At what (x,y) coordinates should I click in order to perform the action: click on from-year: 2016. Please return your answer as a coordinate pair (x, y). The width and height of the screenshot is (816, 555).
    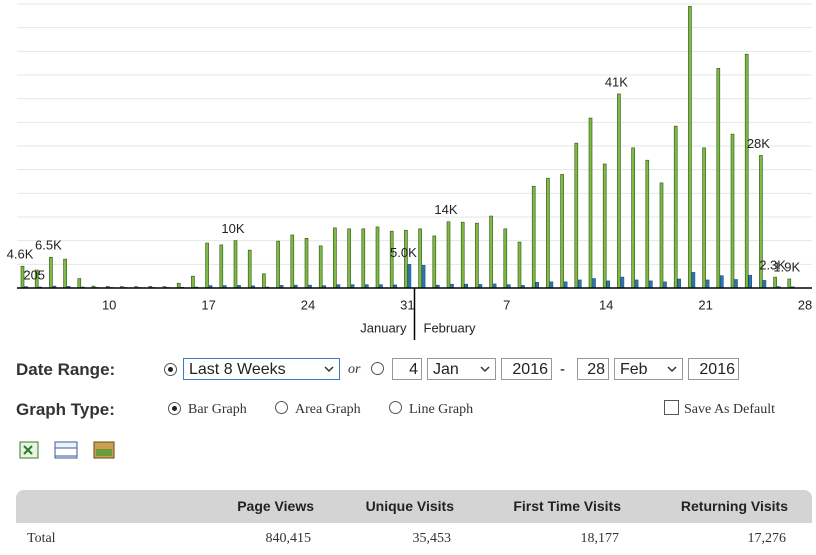
    Looking at the image, I should click on (526, 369).